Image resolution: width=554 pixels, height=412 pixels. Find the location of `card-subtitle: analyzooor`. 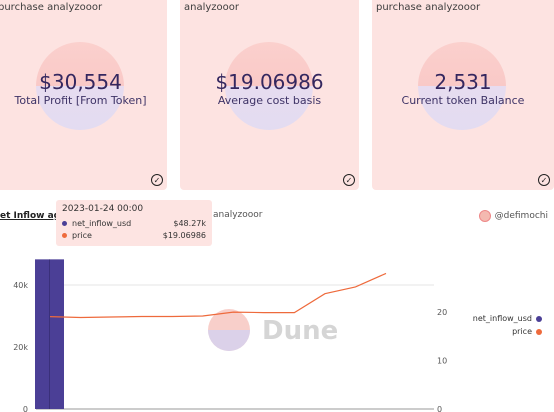

card-subtitle: analyzooor is located at coordinates (212, 7).